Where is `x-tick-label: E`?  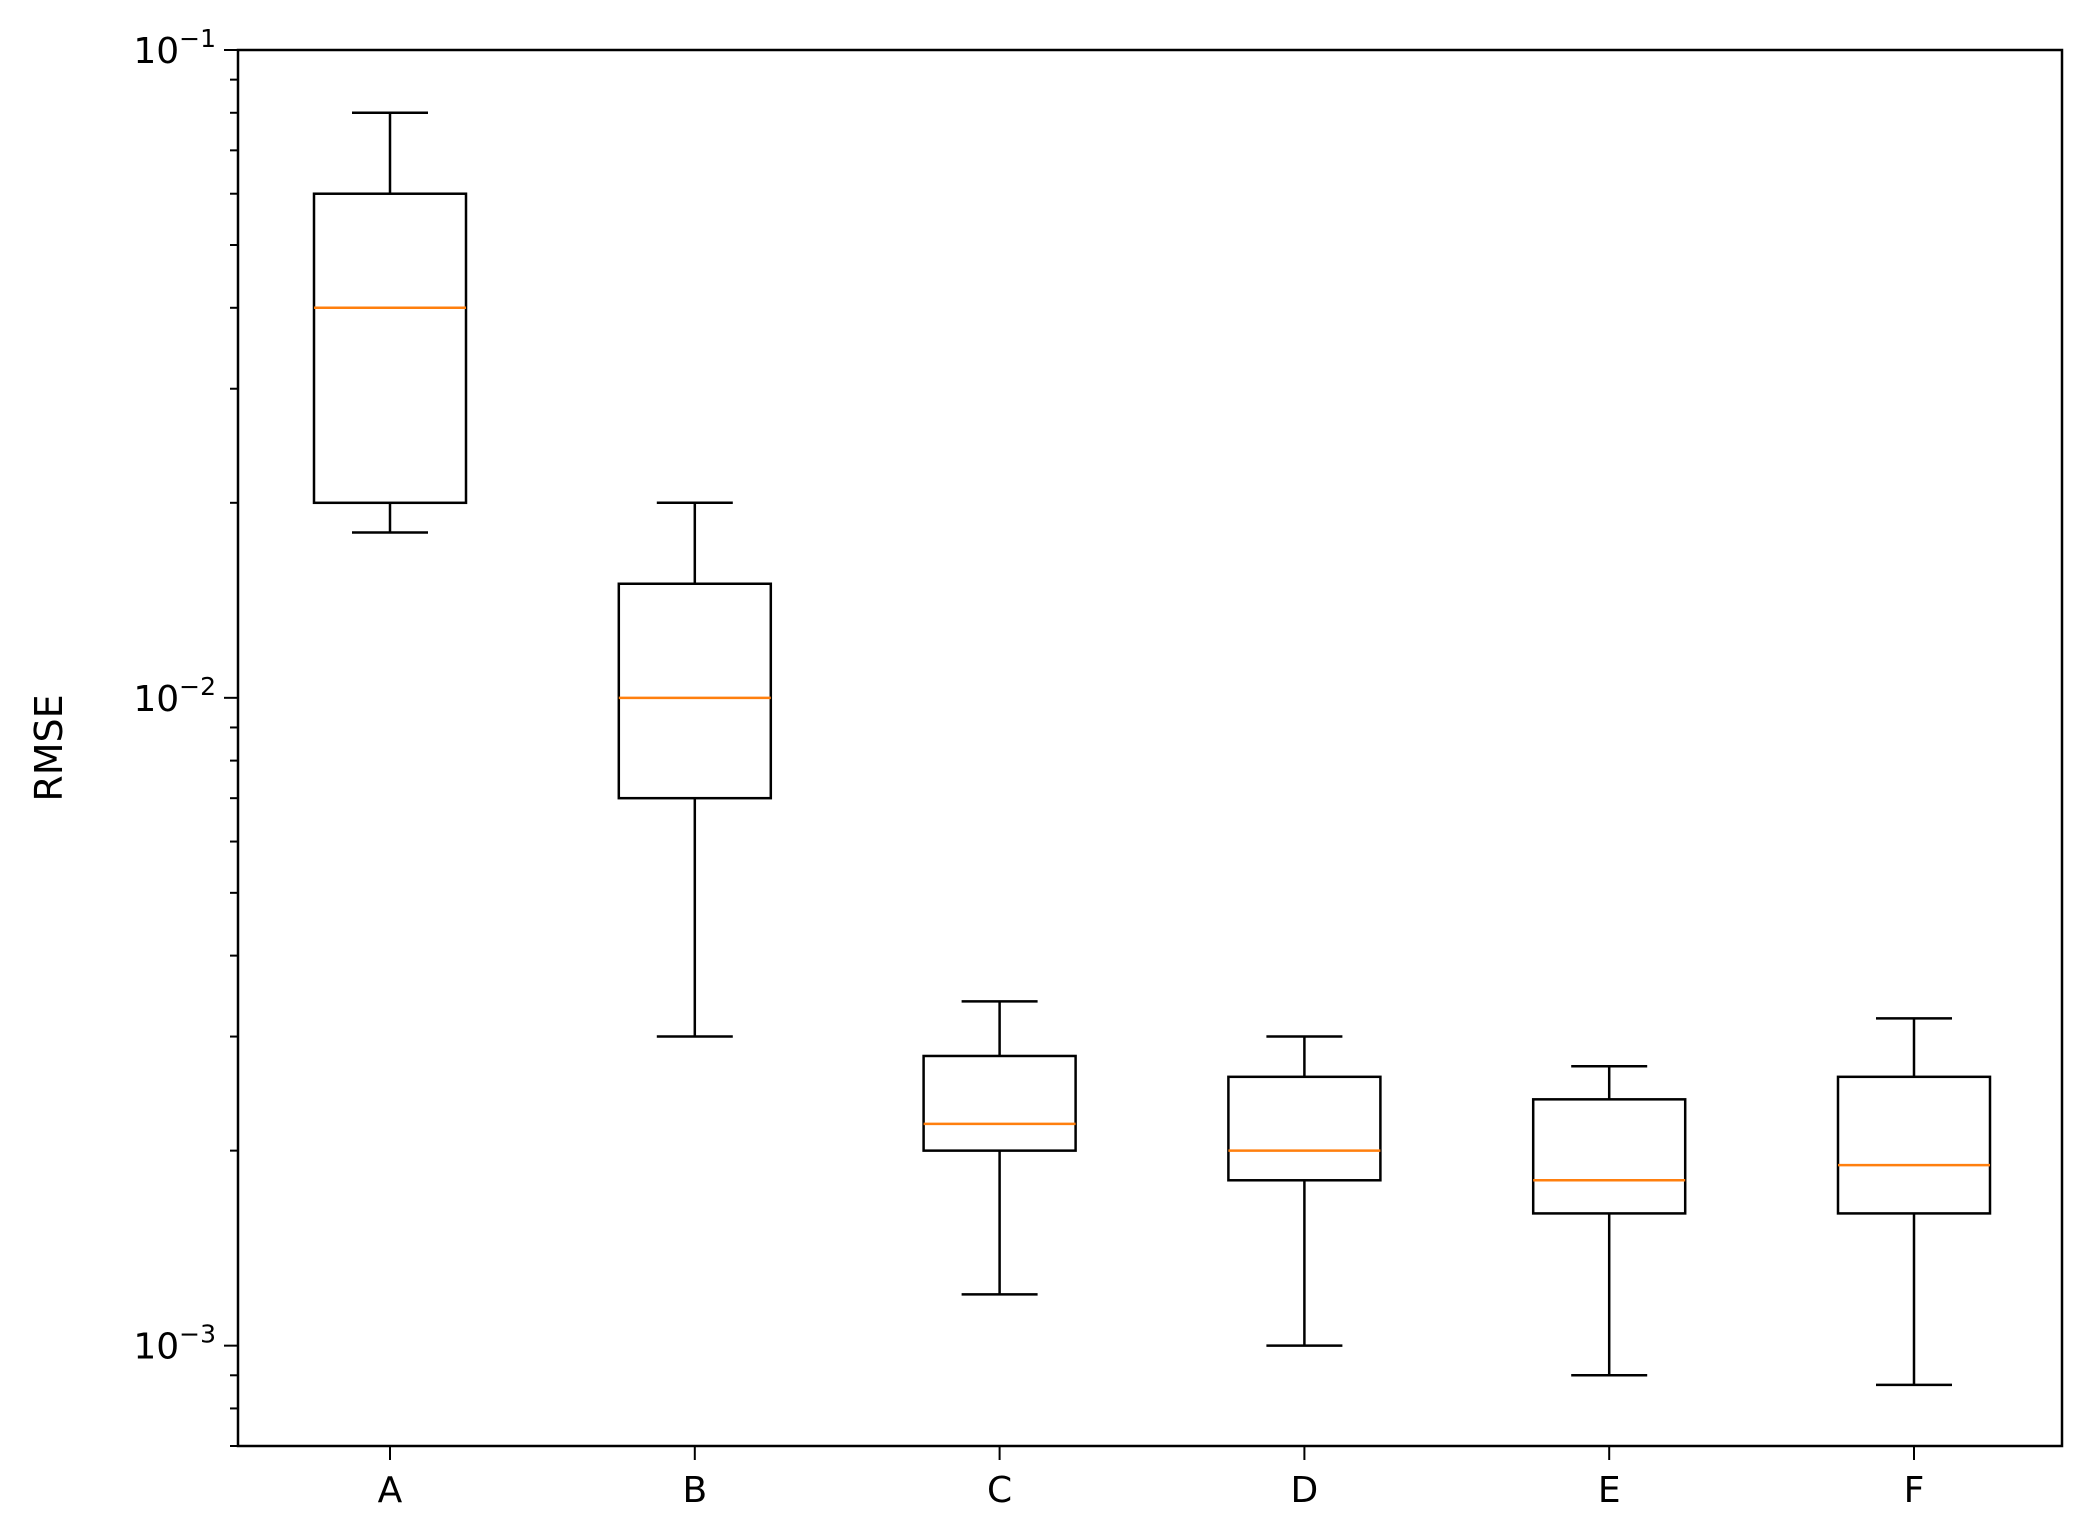 x-tick-label: E is located at coordinates (1609, 1490).